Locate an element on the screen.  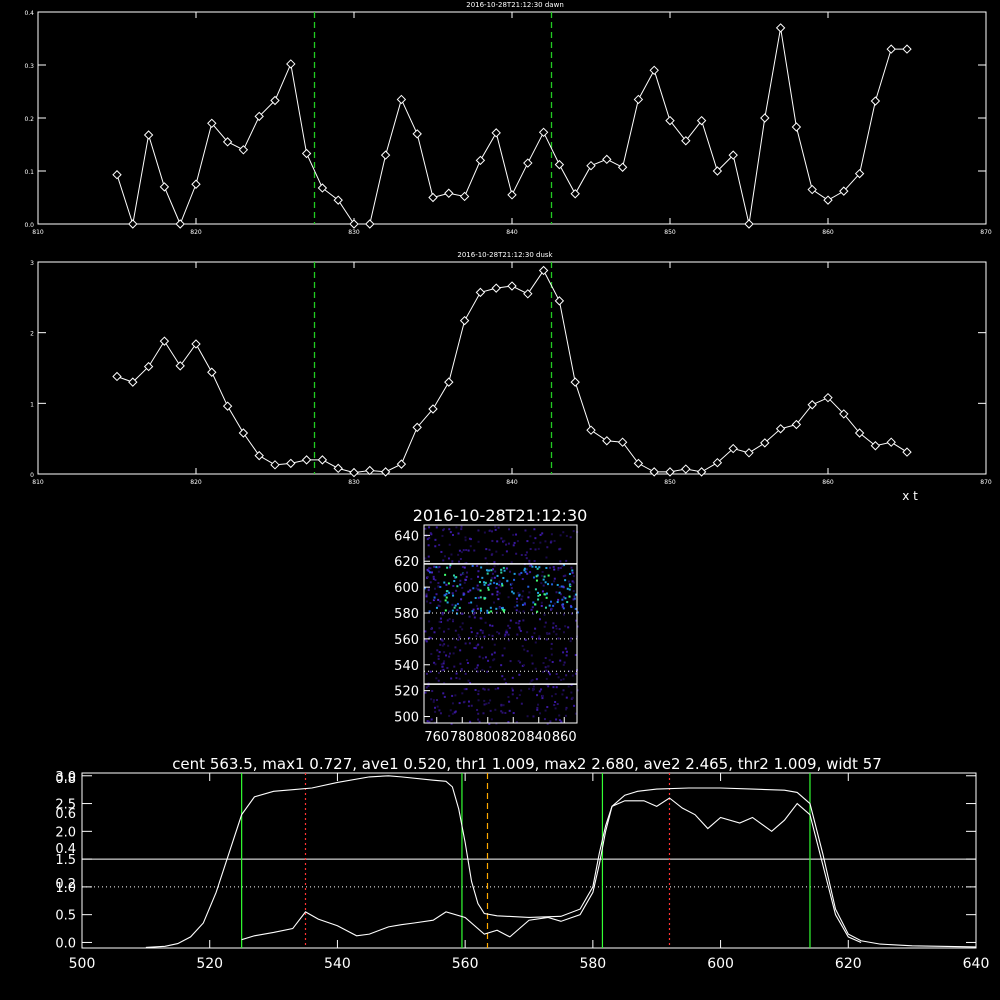
x-tick-label: 580 is located at coordinates (592, 964).